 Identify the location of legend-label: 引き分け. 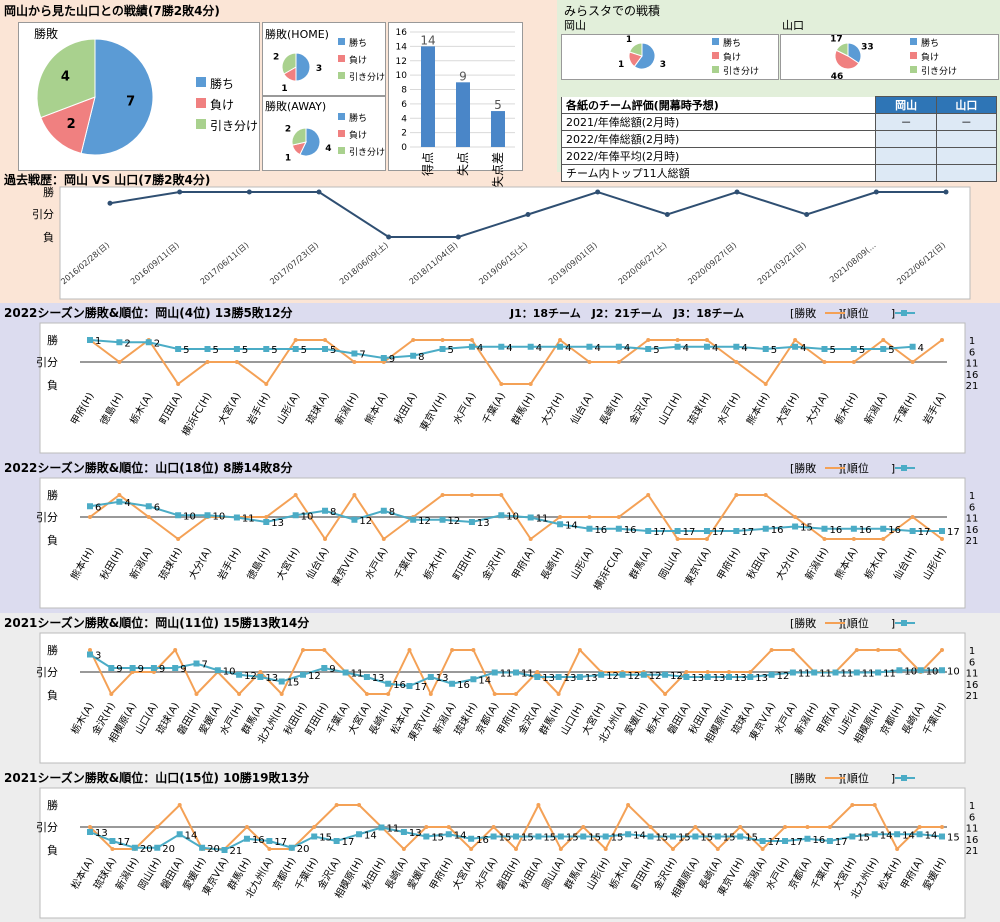
(741, 71).